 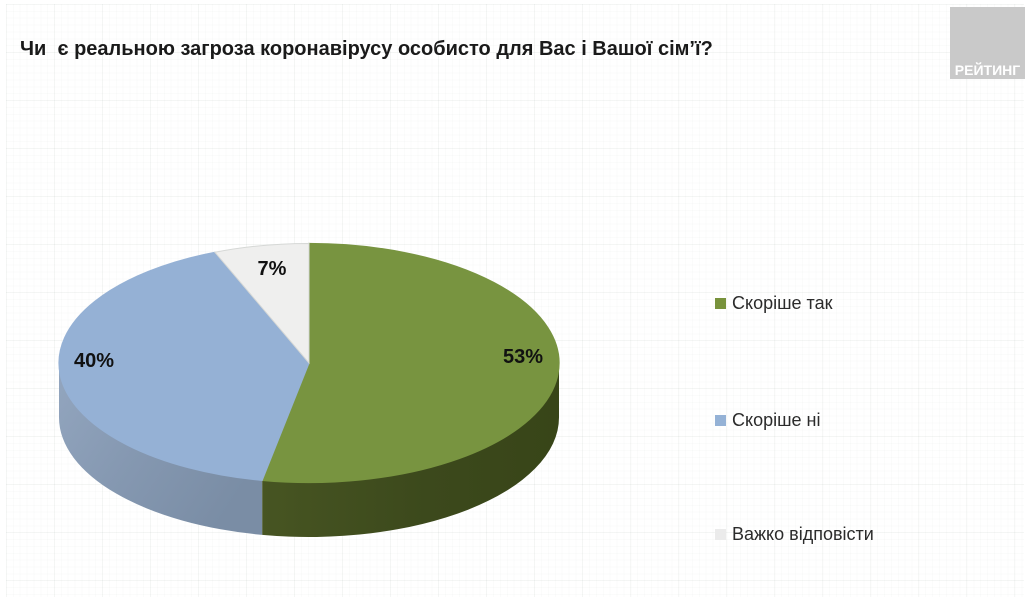 I want to click on svg-text: 7%, so click(x=272, y=269).